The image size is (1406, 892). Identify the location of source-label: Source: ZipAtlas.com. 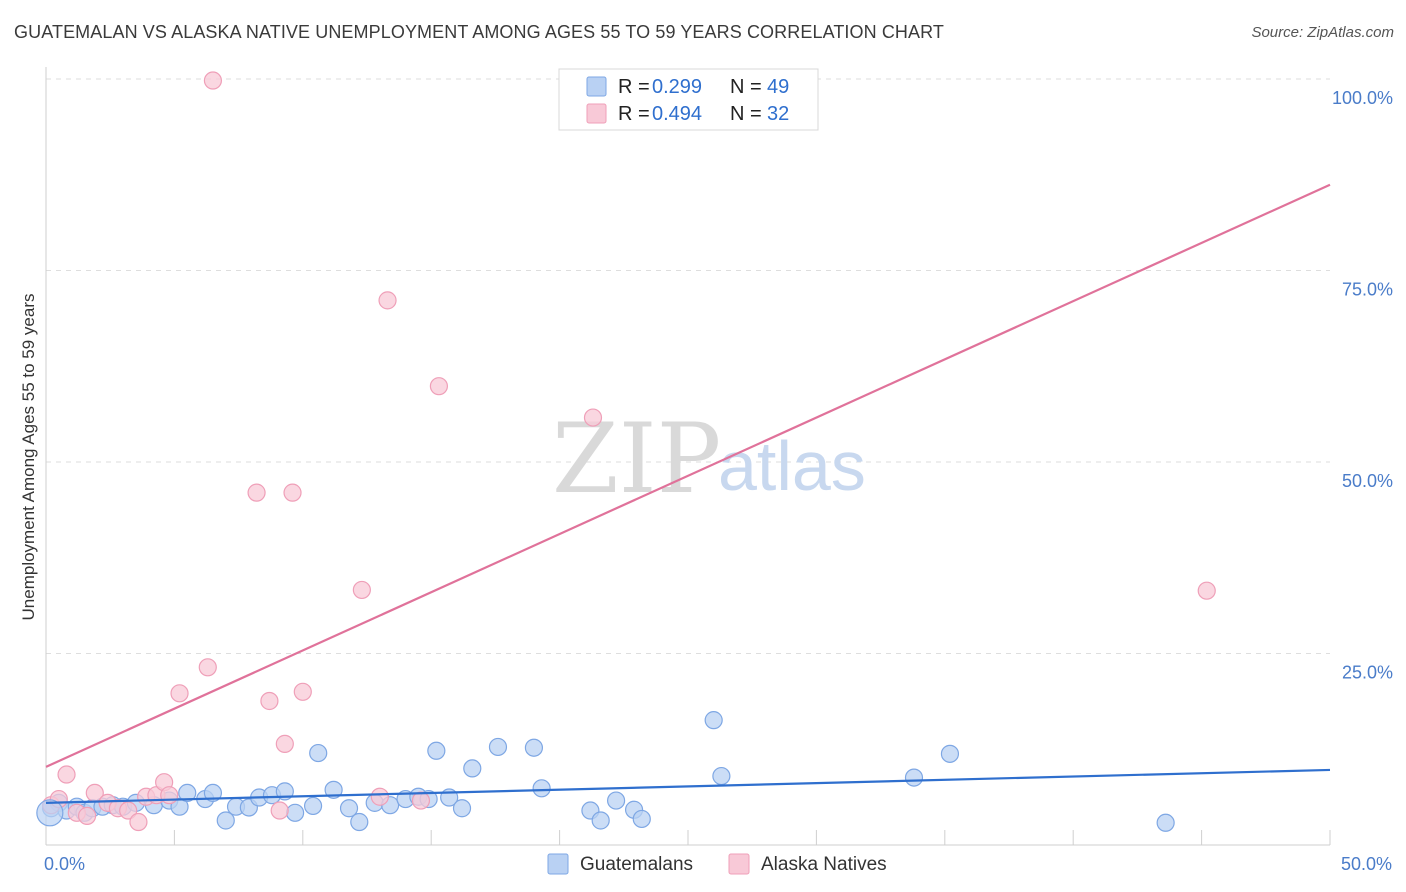
(1322, 32).